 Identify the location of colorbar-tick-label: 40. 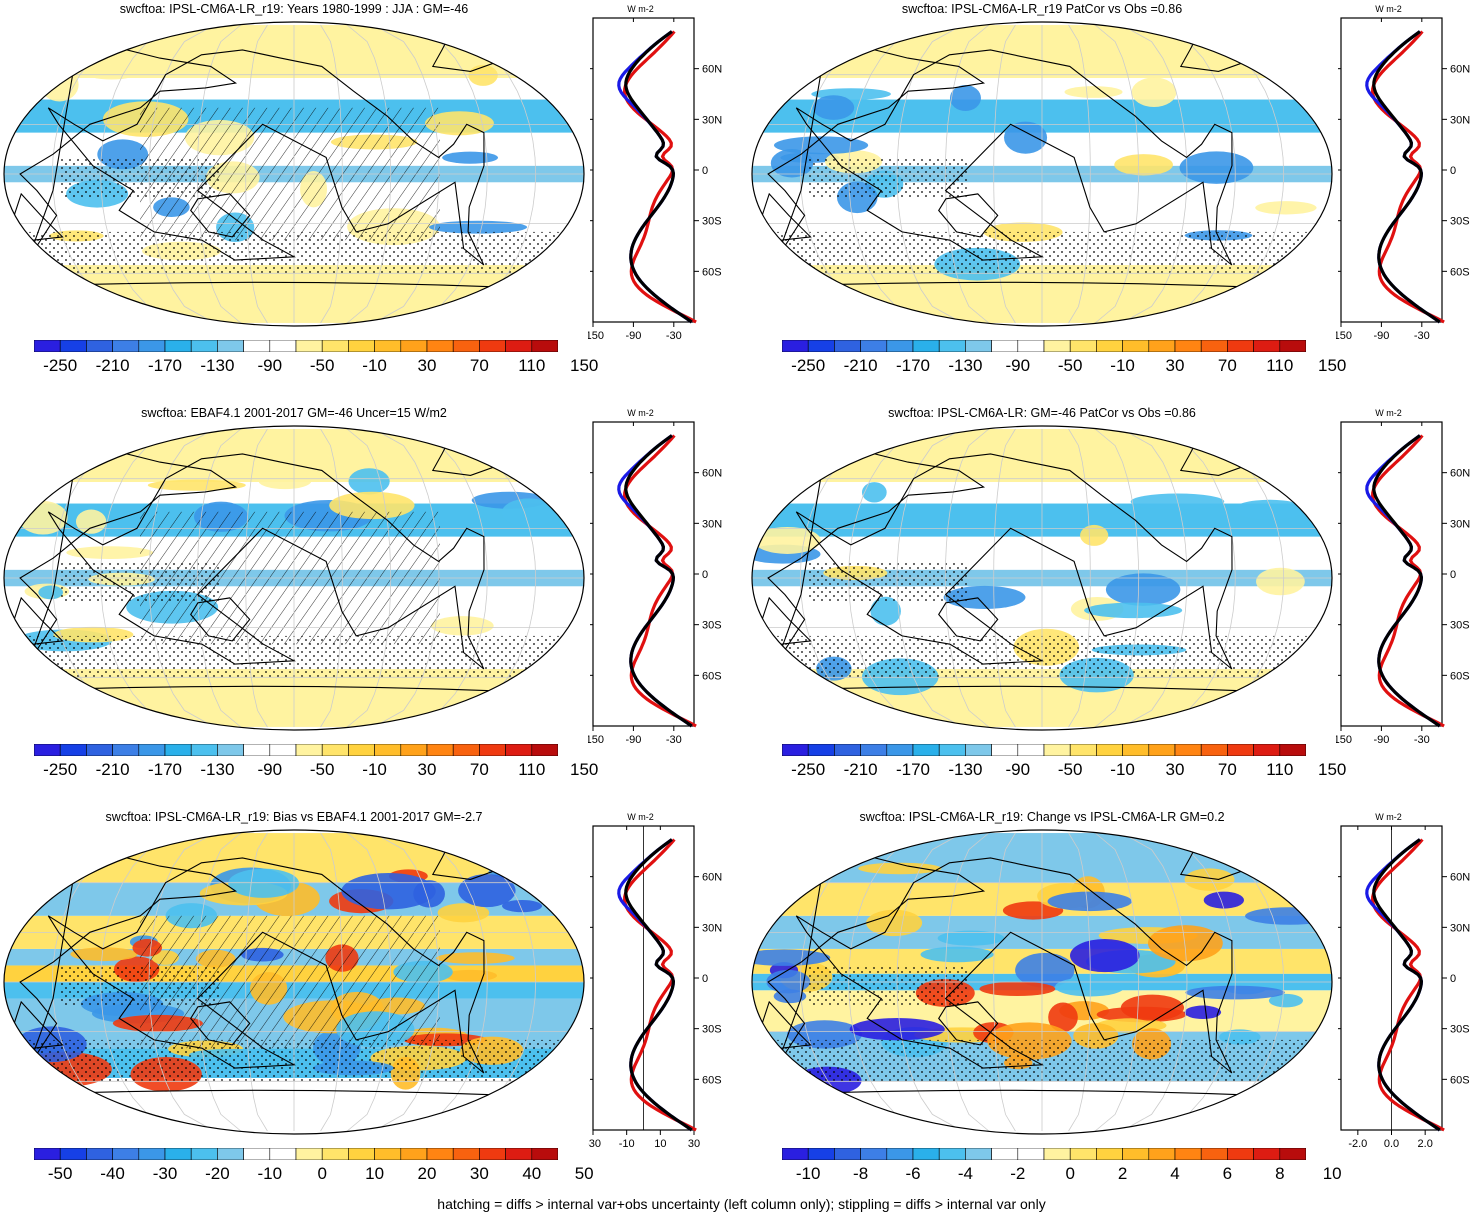
(532, 1173).